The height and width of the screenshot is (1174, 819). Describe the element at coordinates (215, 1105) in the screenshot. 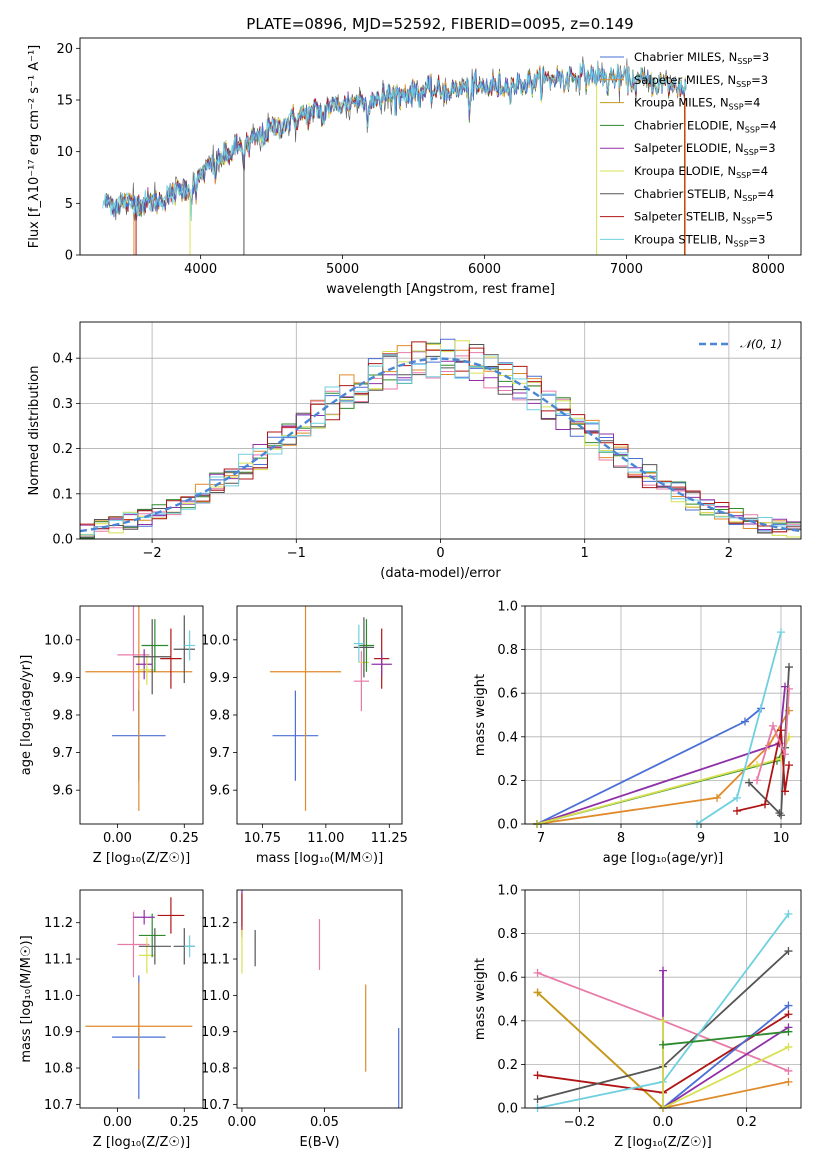

I see `y-tick-label: 10.7` at that location.